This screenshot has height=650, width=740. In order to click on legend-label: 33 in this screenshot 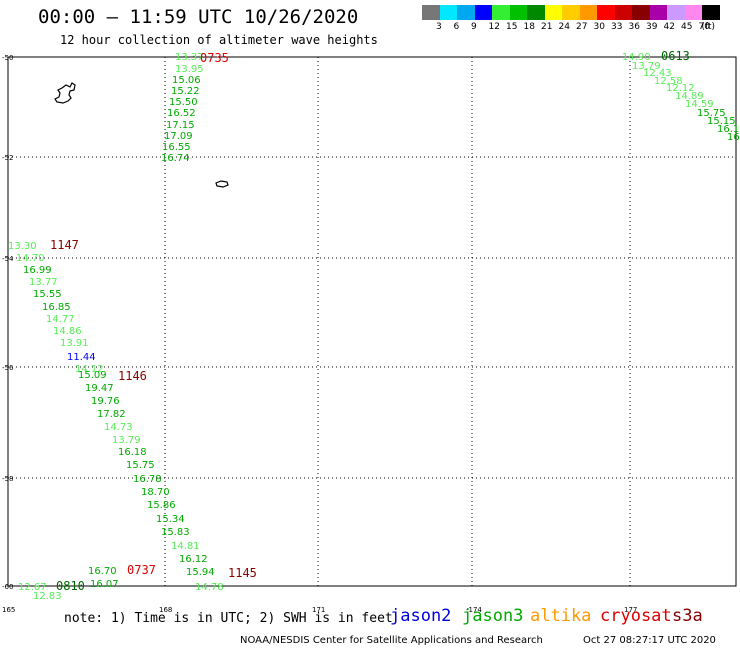, I will do `click(617, 27)`.